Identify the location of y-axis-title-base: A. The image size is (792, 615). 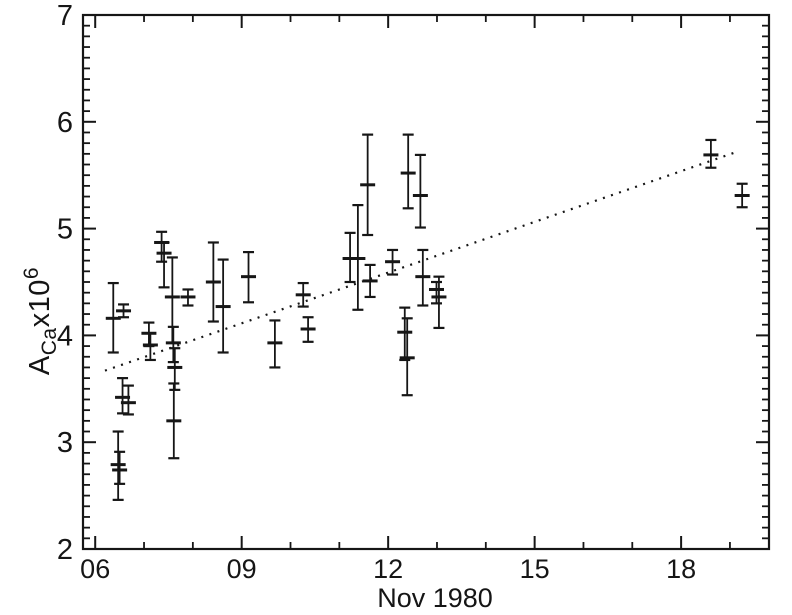
(40, 365).